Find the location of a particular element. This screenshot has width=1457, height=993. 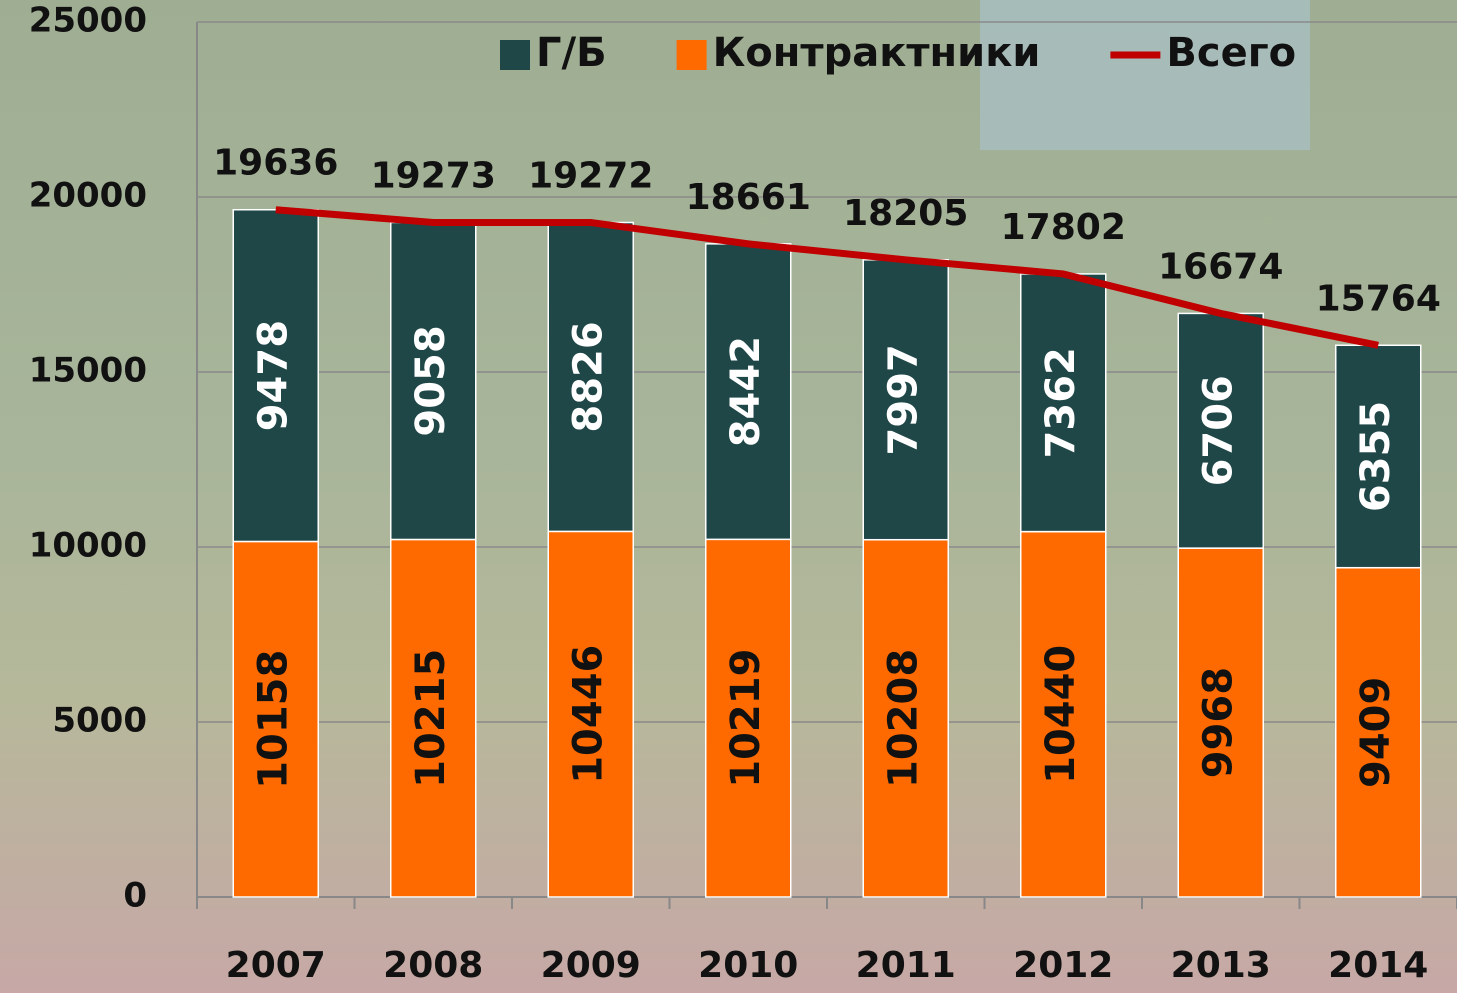

legend-label: Контрактники is located at coordinates (877, 53).